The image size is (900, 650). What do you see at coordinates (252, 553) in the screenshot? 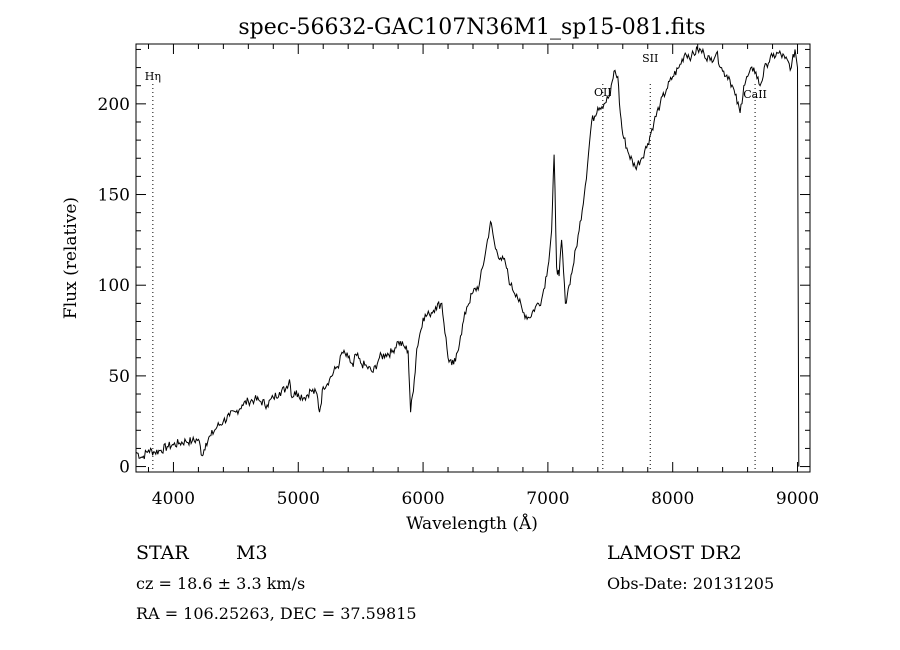
I see `subclass-label: M3` at bounding box center [252, 553].